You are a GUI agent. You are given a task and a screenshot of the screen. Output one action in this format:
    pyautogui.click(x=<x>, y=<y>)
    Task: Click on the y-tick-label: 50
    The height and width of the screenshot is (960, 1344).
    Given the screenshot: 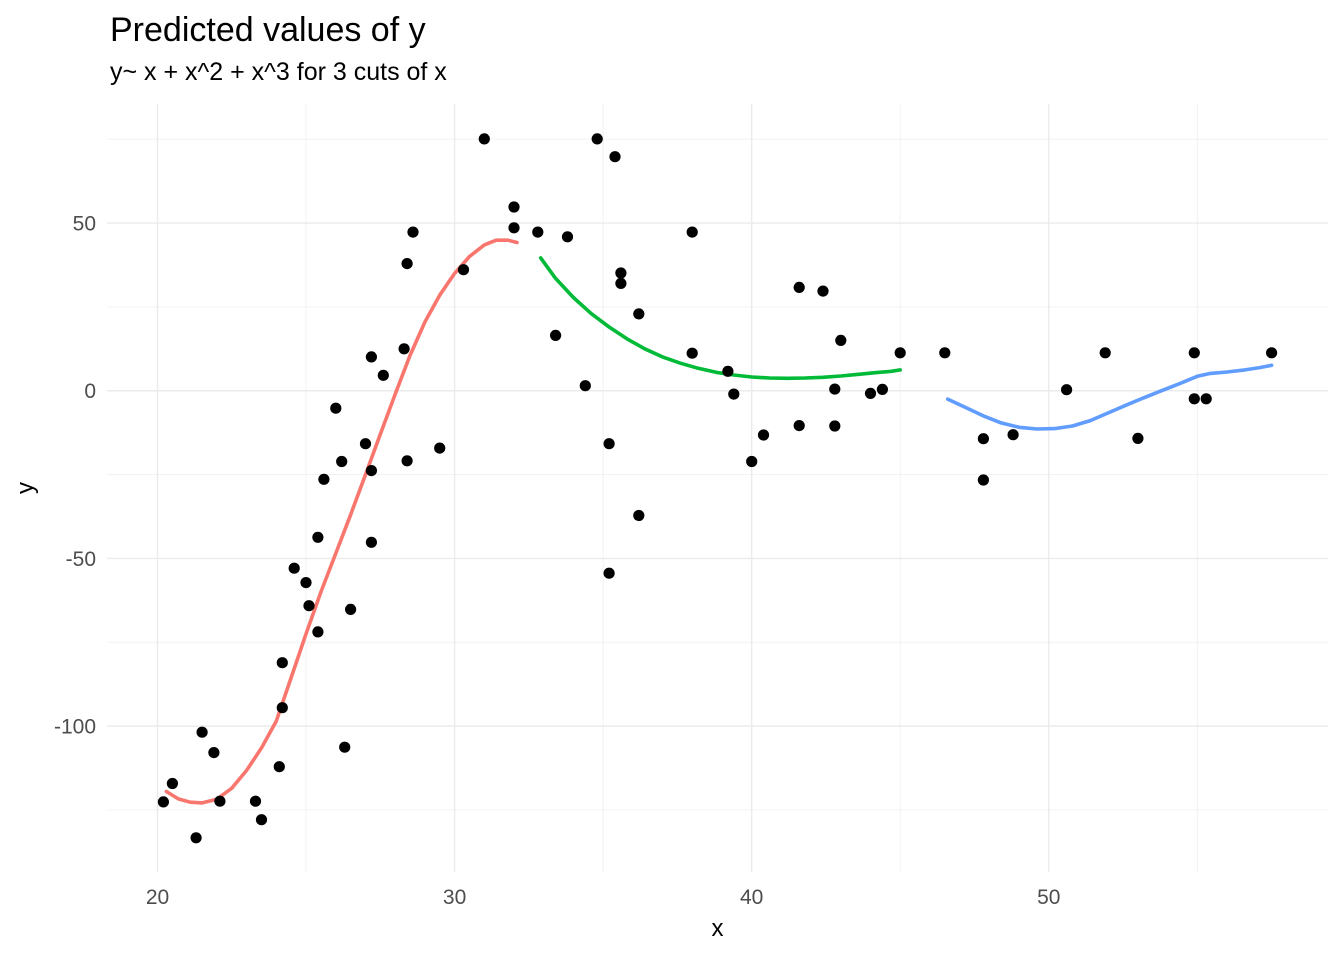 What is the action you would take?
    pyautogui.click(x=84, y=224)
    